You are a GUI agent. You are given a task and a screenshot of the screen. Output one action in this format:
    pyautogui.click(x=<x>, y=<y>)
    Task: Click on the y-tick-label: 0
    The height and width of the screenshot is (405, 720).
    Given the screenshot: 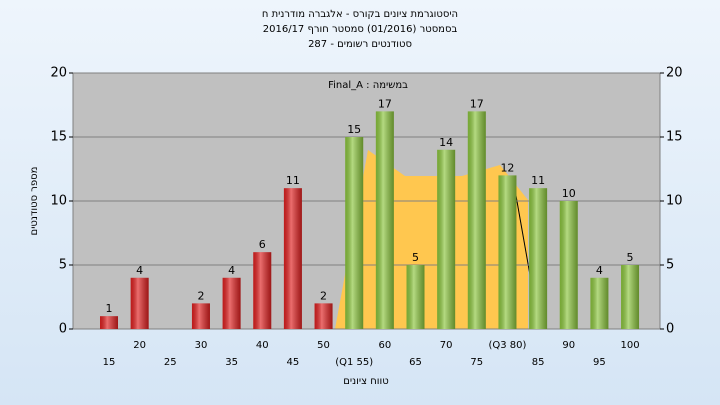 What is the action you would take?
    pyautogui.click(x=63, y=329)
    